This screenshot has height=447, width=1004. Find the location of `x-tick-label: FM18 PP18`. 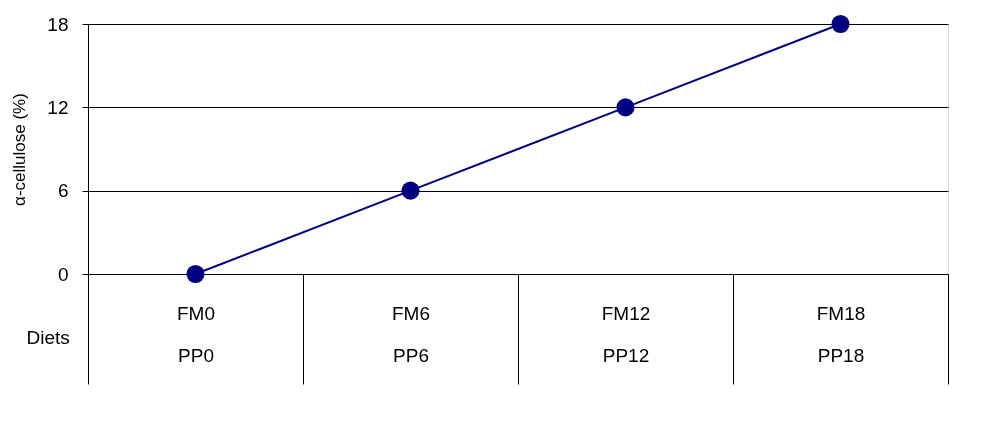

x-tick-label: FM18 PP18 is located at coordinates (841, 334).